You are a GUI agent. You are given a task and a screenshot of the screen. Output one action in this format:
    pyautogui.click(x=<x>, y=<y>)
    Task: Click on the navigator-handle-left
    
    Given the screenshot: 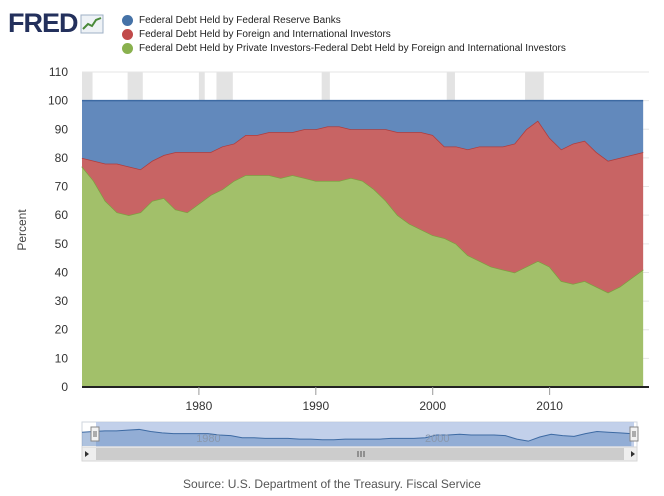 What is the action you would take?
    pyautogui.click(x=95, y=434)
    